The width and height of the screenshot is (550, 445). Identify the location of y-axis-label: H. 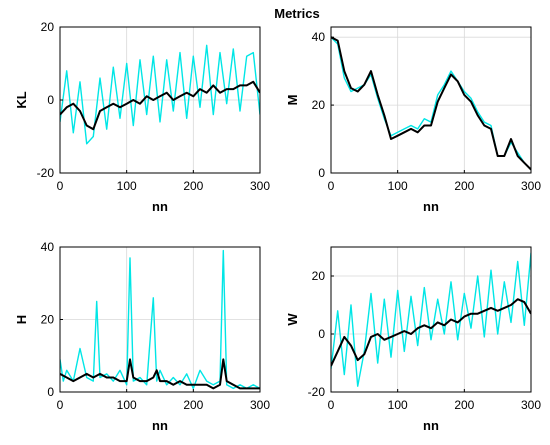
(21, 319).